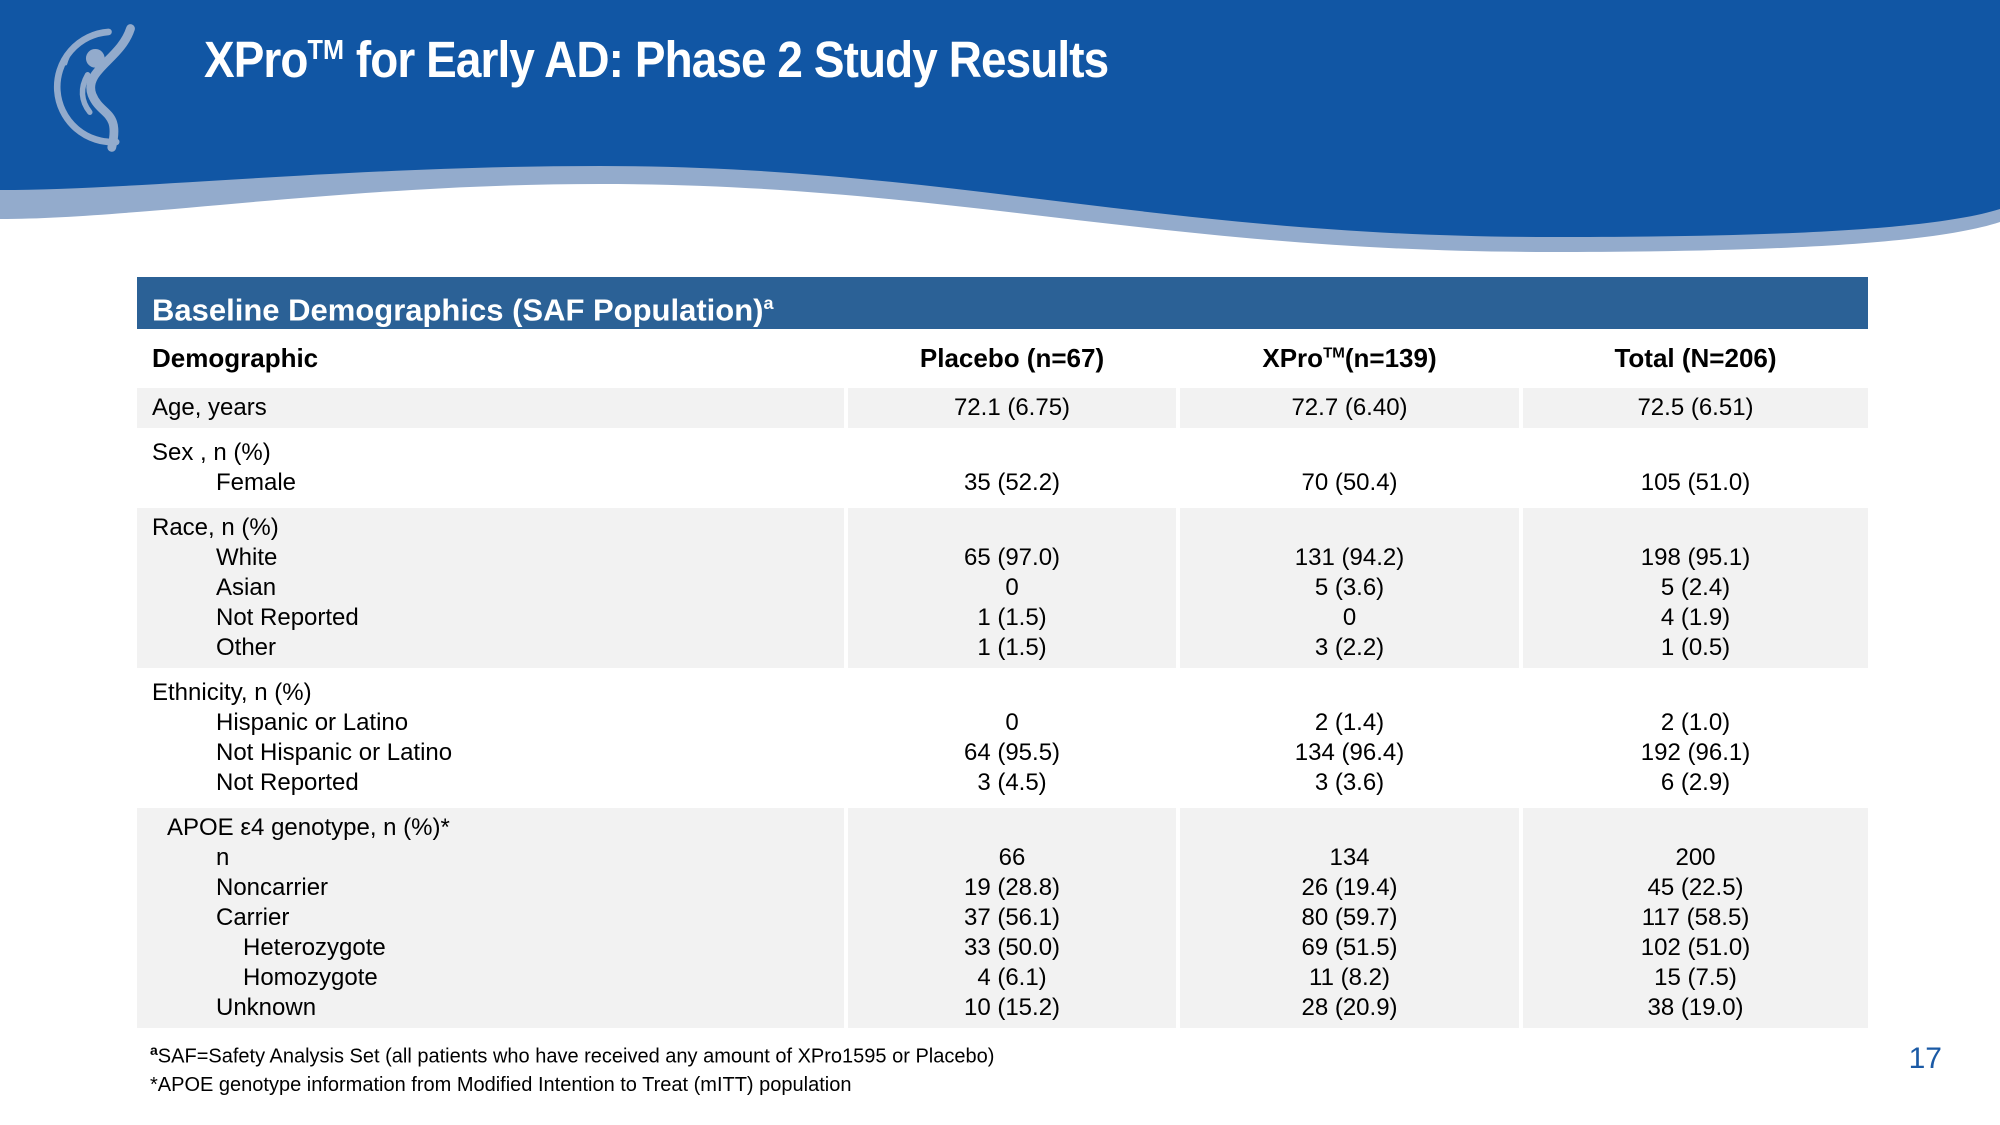 This screenshot has height=1125, width=2000. I want to click on page-number: 17, so click(1925, 1058).